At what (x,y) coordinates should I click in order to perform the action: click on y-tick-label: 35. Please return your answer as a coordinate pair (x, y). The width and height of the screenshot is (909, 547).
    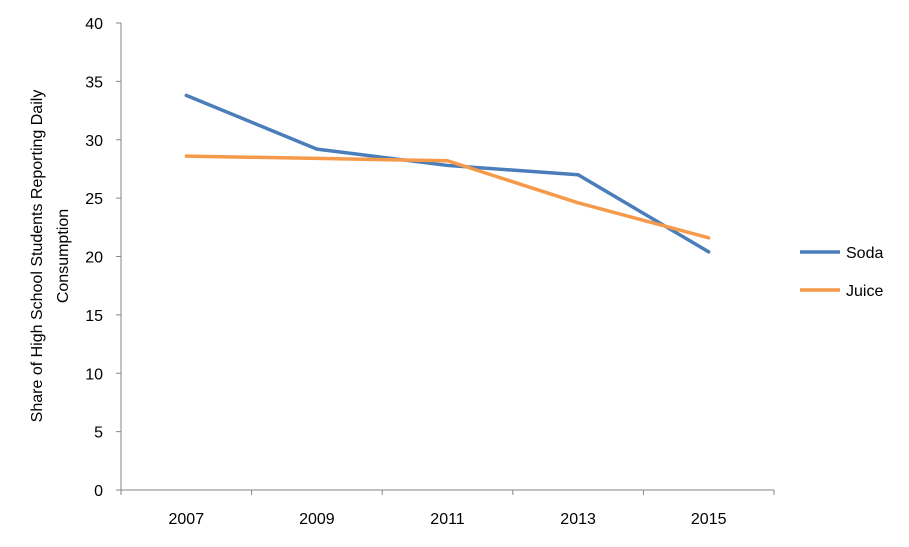
    Looking at the image, I should click on (94, 82).